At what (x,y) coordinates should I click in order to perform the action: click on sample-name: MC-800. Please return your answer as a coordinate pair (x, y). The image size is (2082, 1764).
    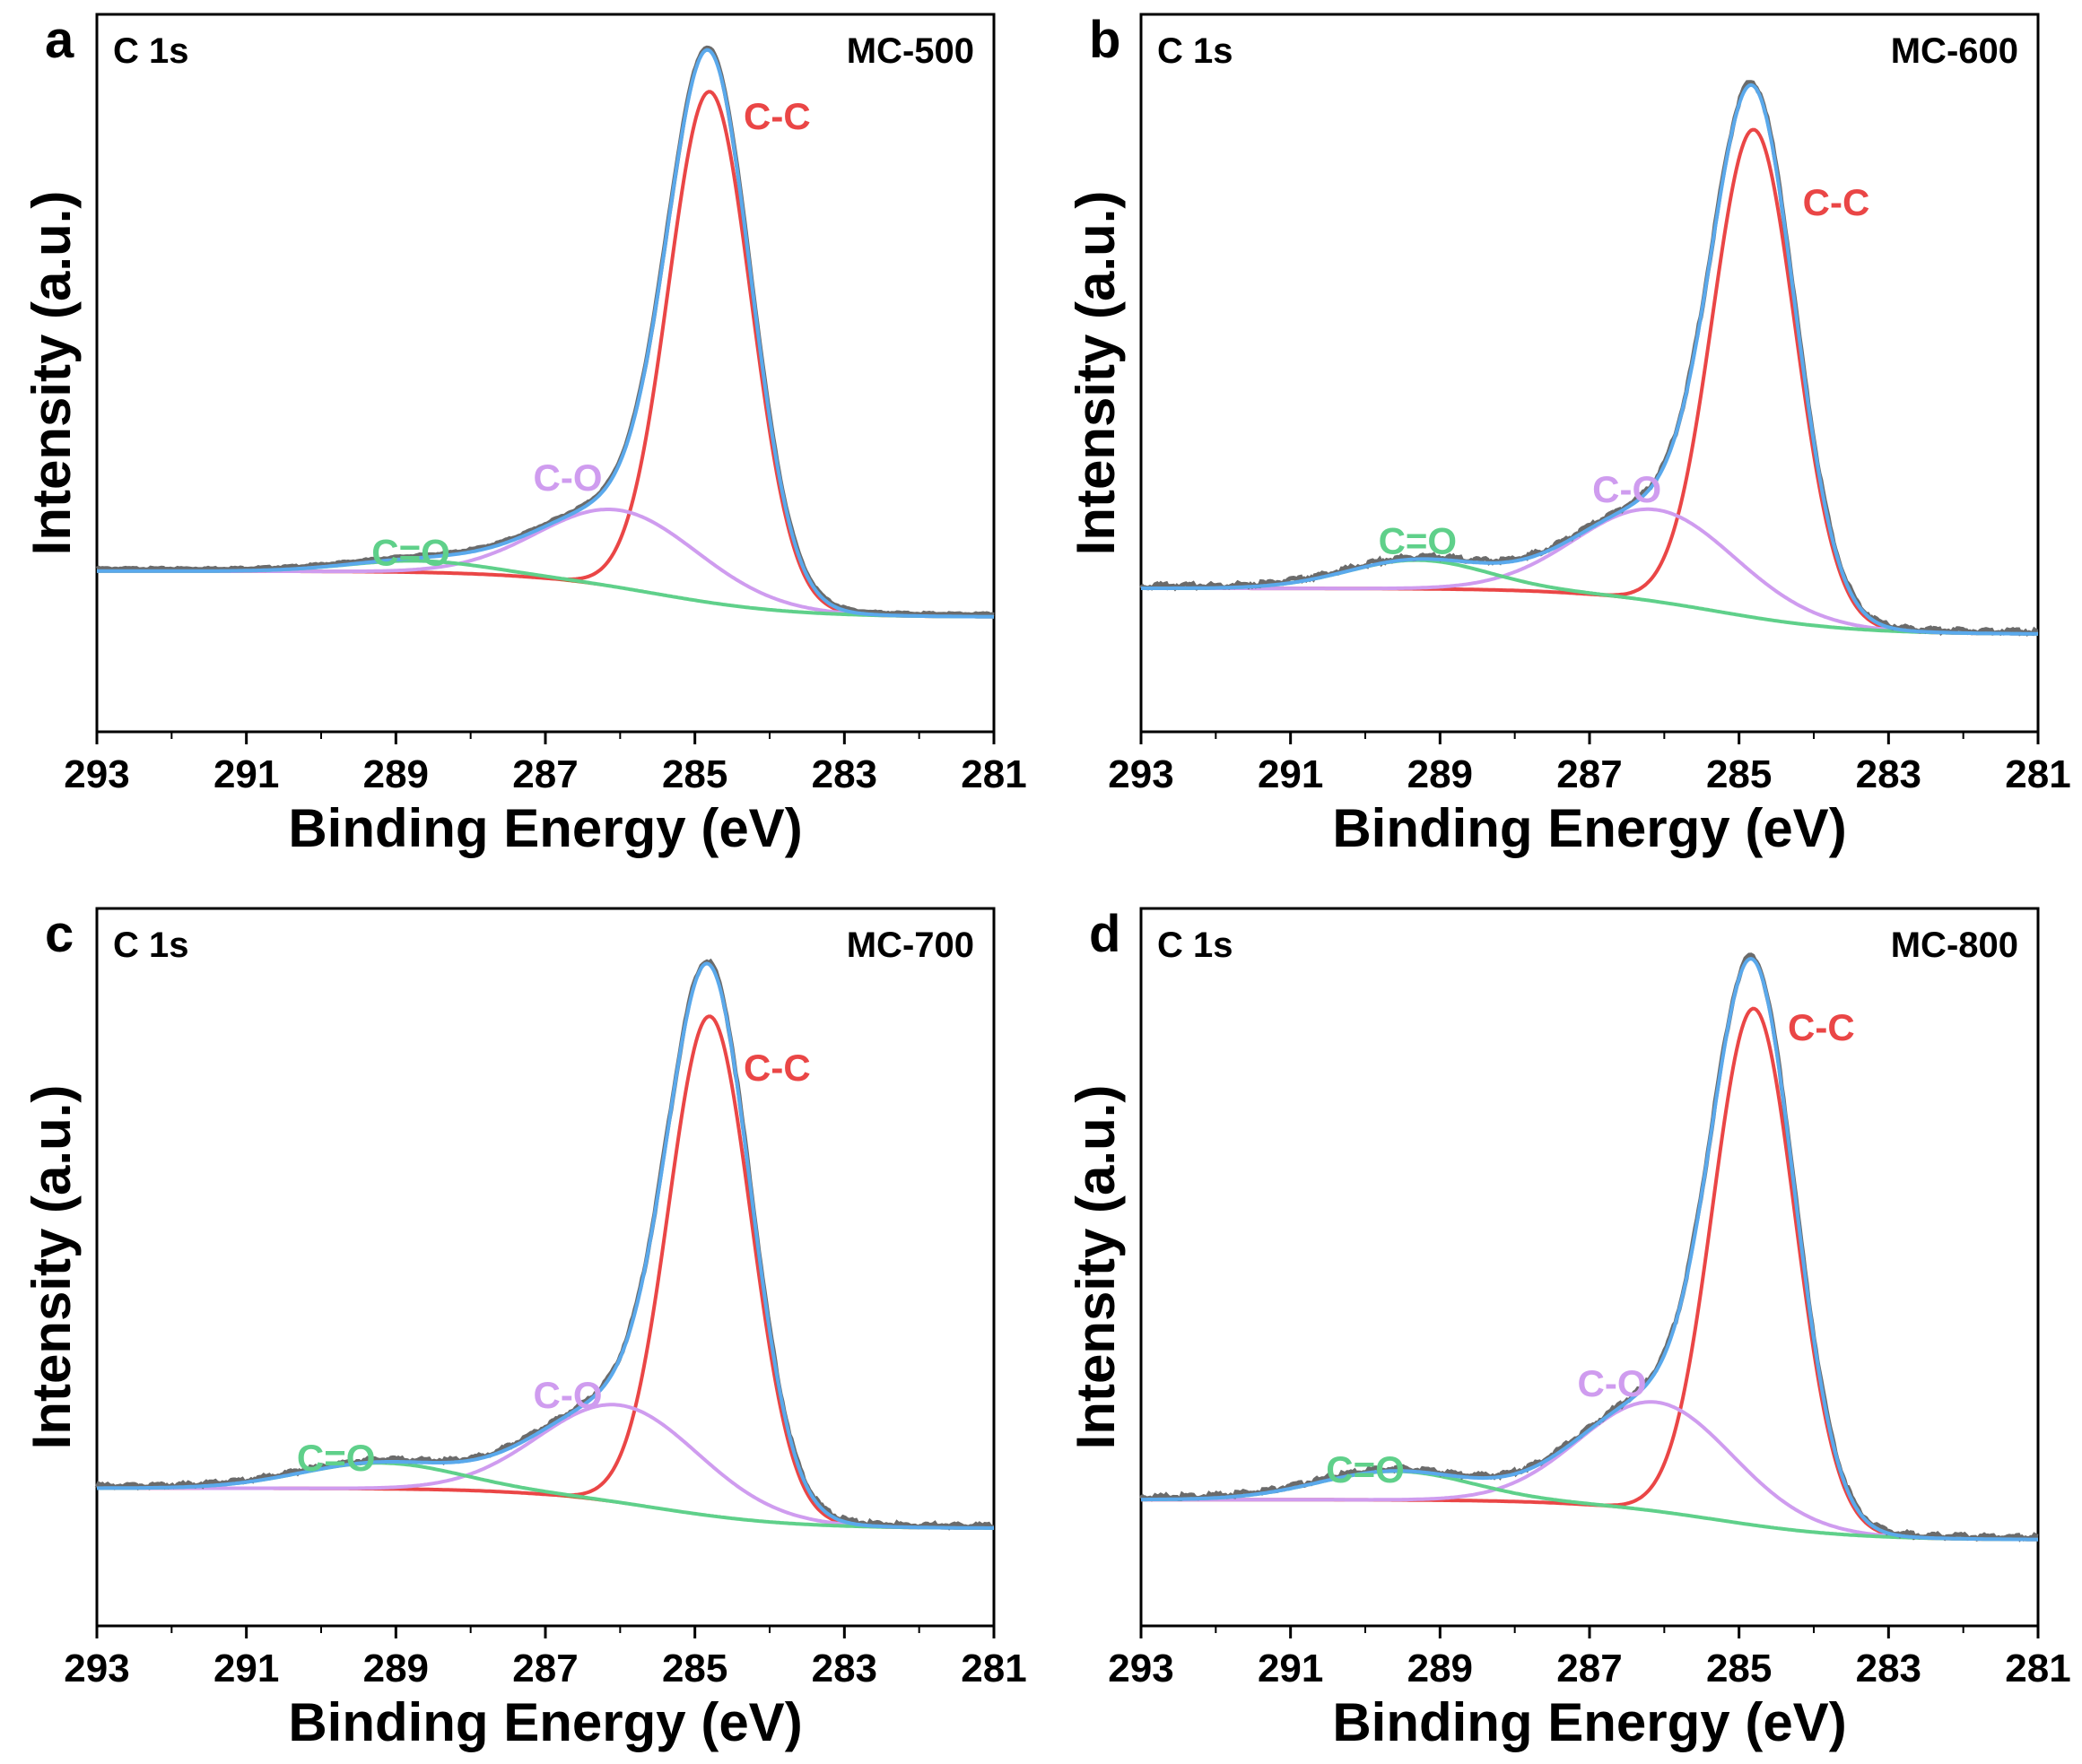
    Looking at the image, I should click on (1954, 945).